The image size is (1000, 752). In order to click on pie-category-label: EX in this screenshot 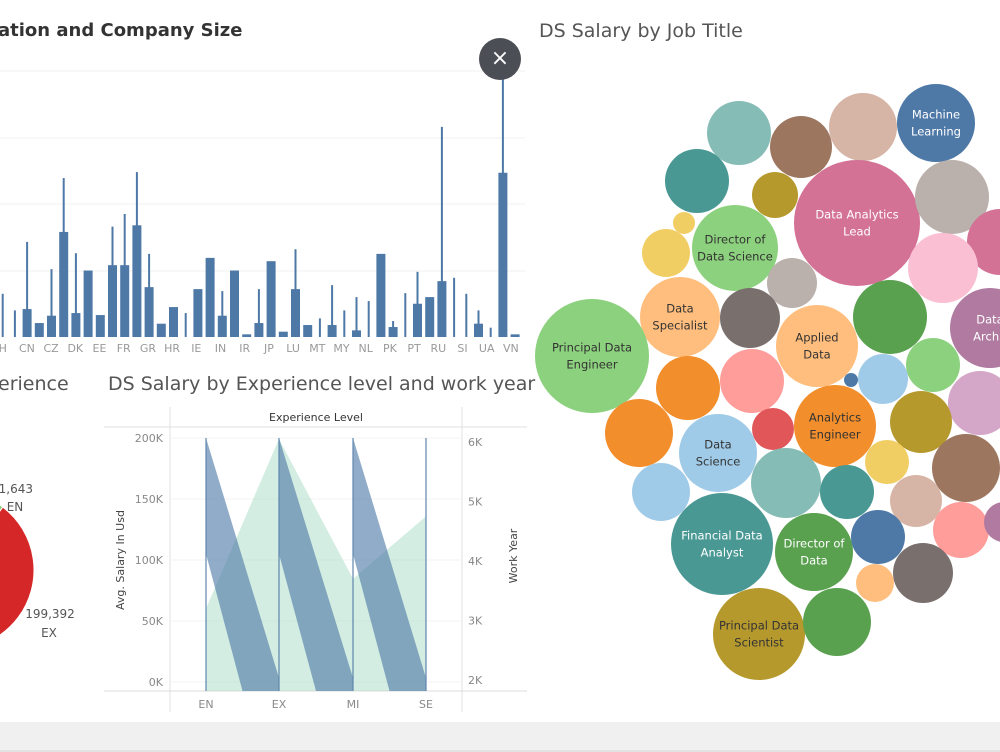, I will do `click(49, 633)`.